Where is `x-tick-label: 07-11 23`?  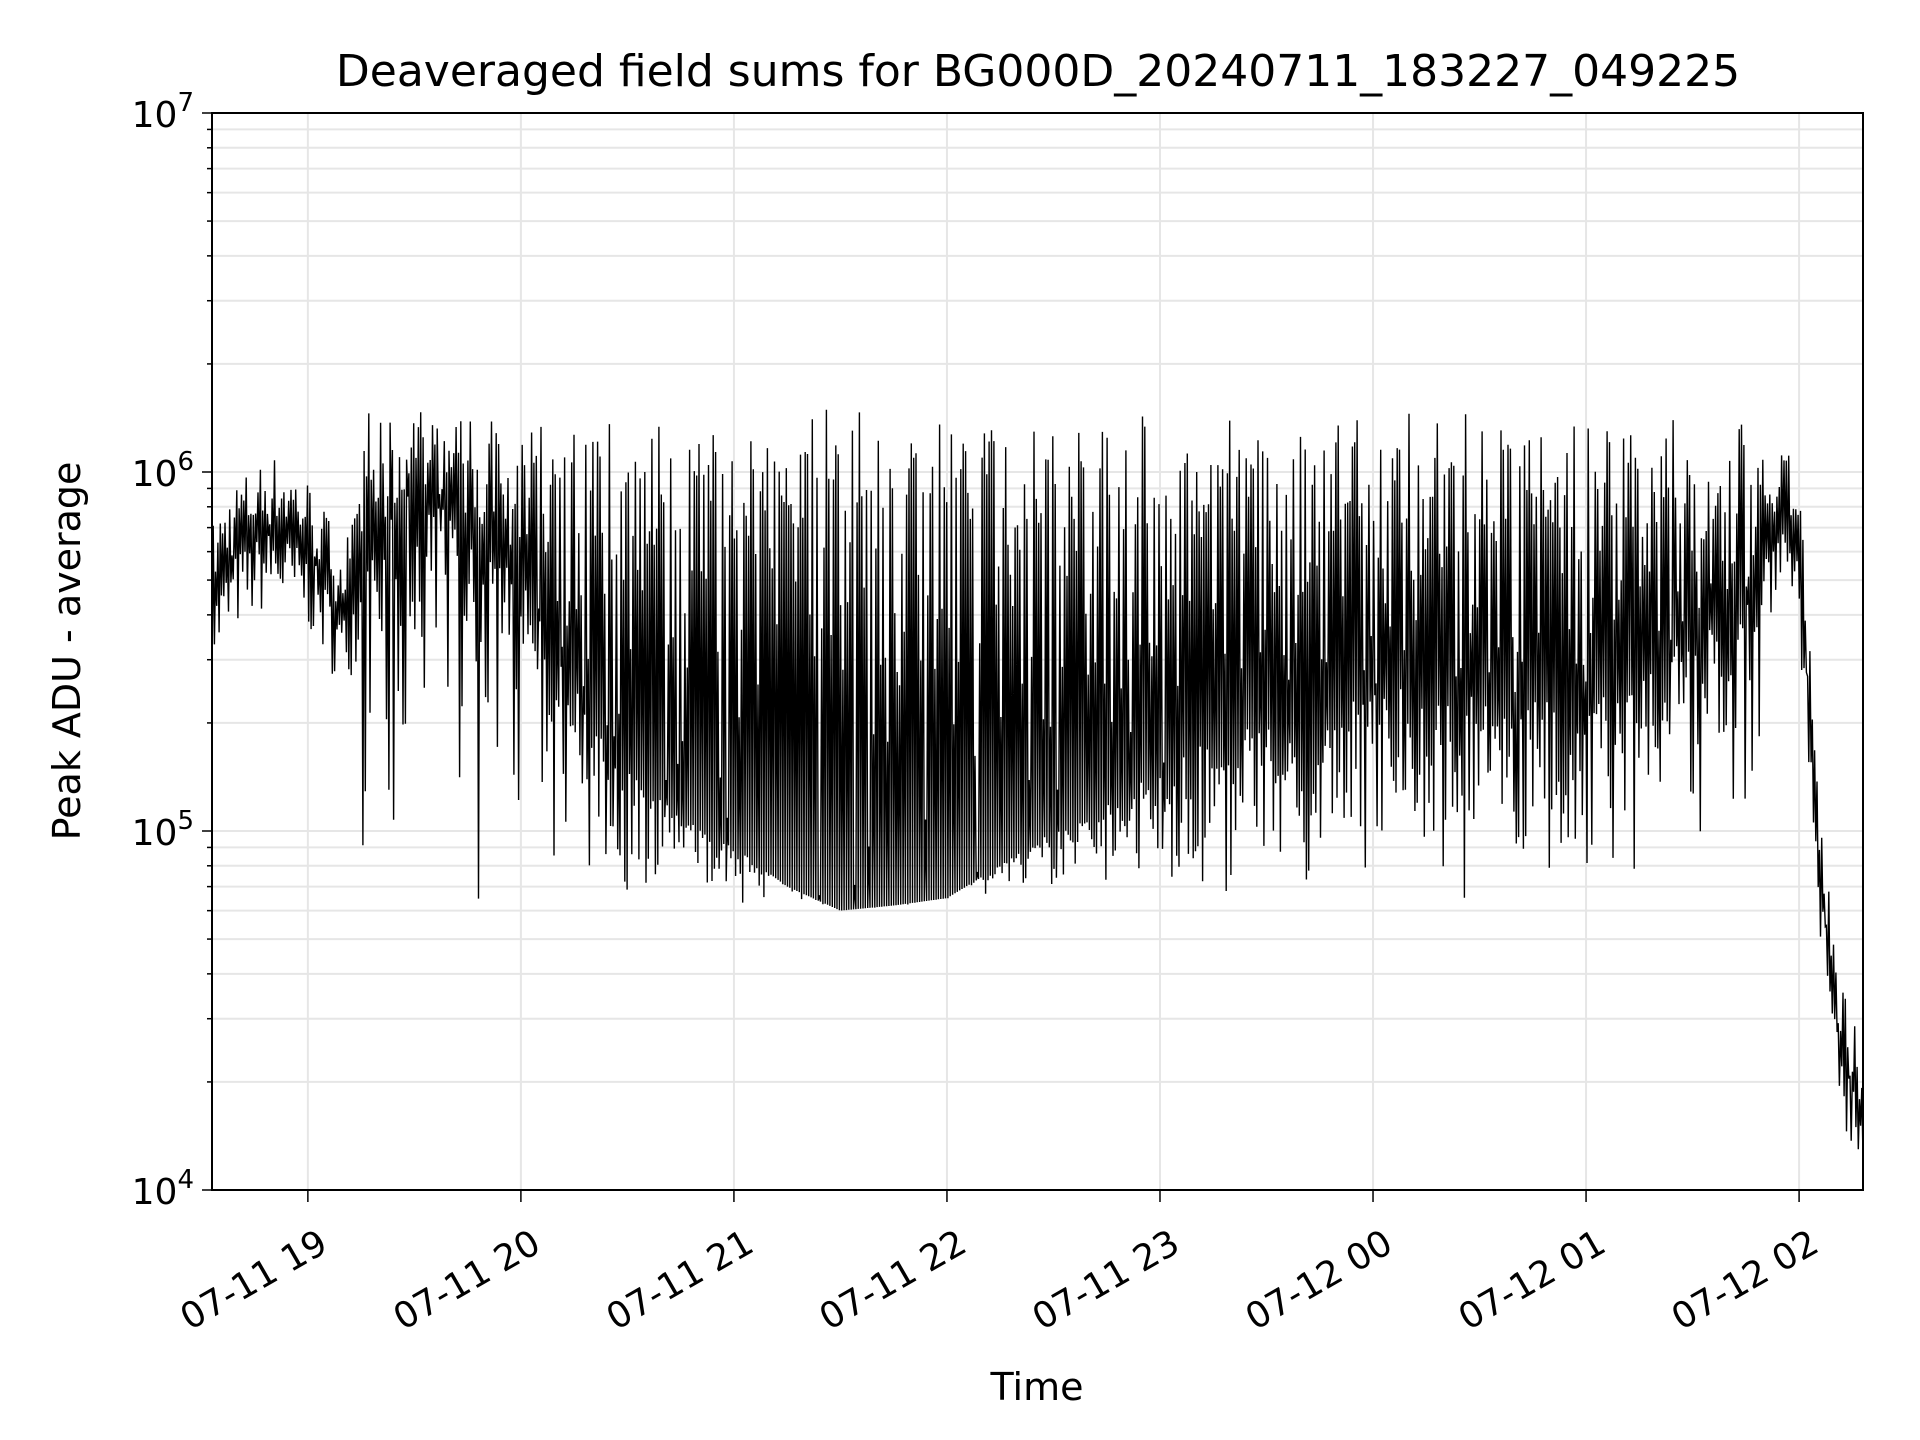 x-tick-label: 07-11 23 is located at coordinates (1106, 1280).